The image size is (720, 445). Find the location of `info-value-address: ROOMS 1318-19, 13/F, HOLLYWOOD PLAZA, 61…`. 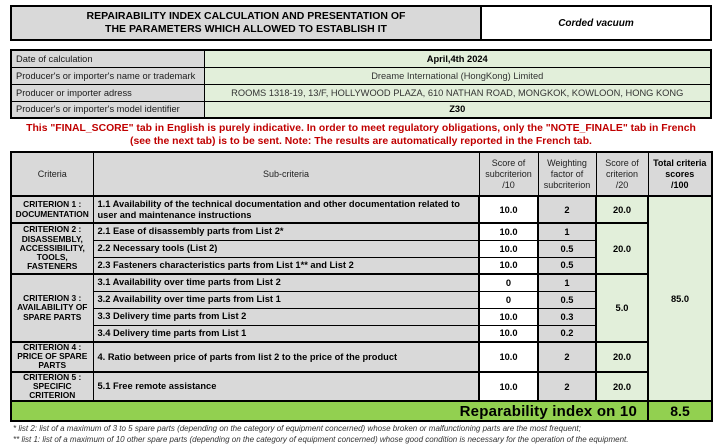

info-value-address: ROOMS 1318-19, 13/F, HOLLYWOOD PLAZA, 61… is located at coordinates (457, 92).